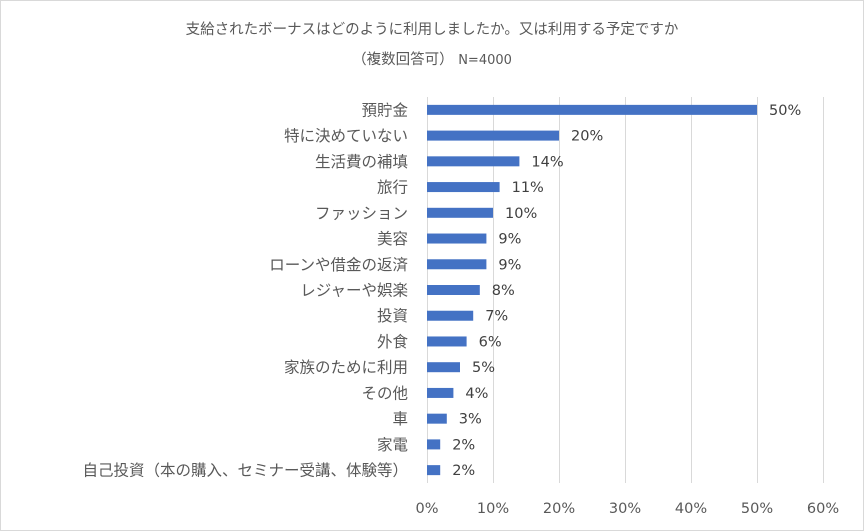 Image resolution: width=864 pixels, height=531 pixels. What do you see at coordinates (400, 419) in the screenshot?
I see `category-label: 車` at bounding box center [400, 419].